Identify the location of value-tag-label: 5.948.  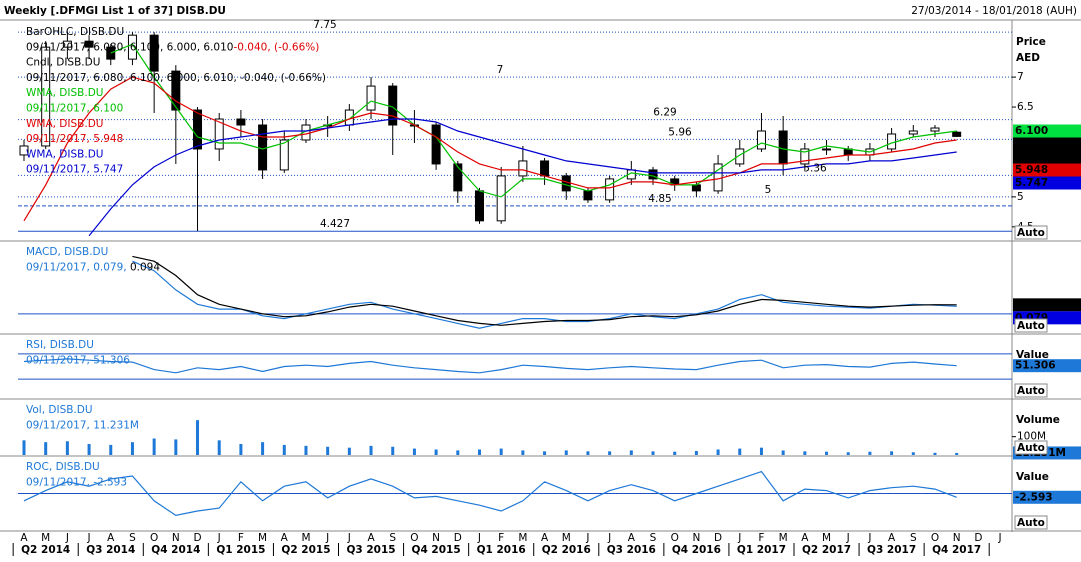
(1031, 170).